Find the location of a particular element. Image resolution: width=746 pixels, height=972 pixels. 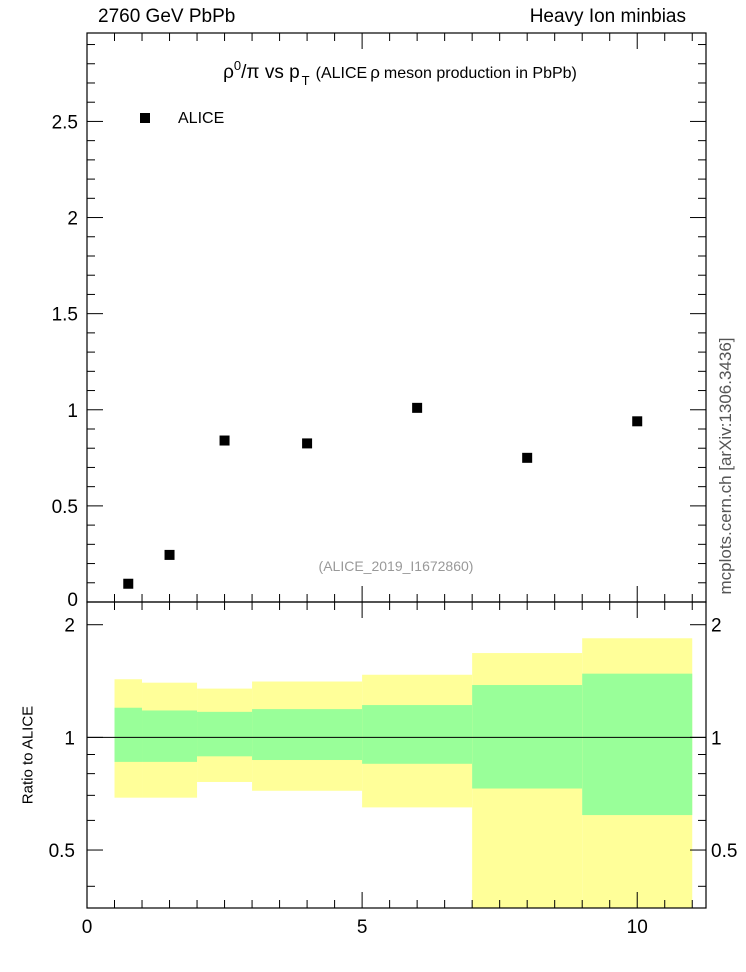

ratio-ytick-label-right: 0.5 is located at coordinates (724, 851).